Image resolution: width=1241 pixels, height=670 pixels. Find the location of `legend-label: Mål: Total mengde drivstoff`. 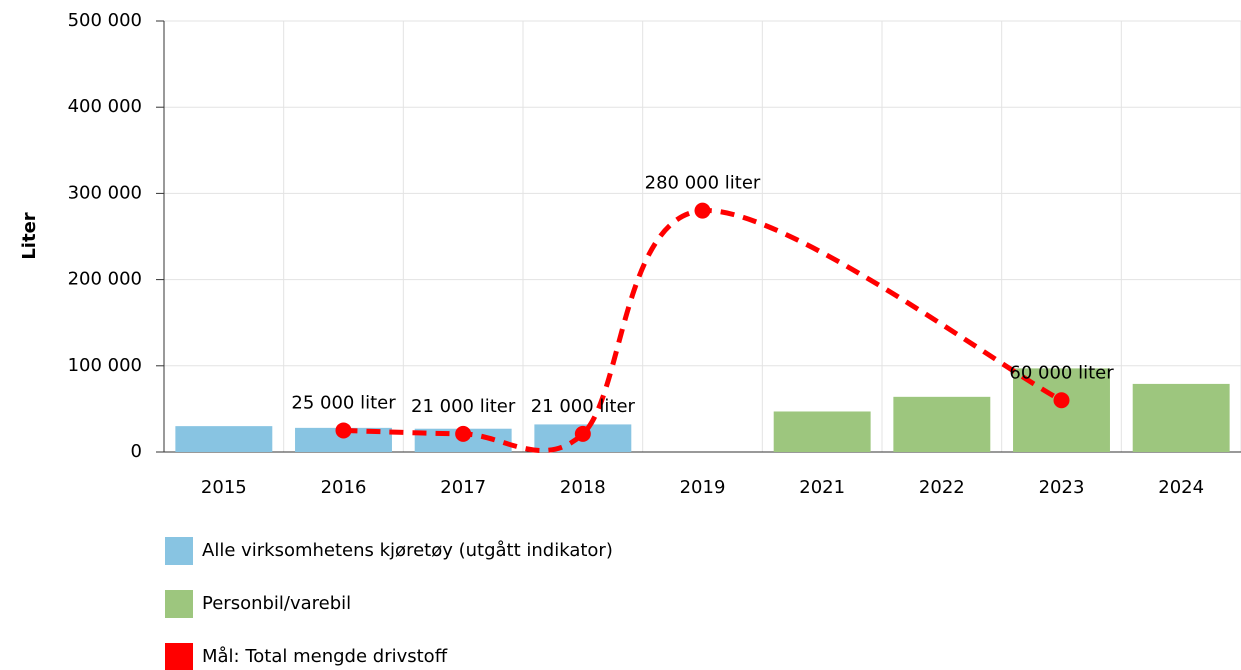

legend-label: Mål: Total mengde drivstoff is located at coordinates (325, 656).